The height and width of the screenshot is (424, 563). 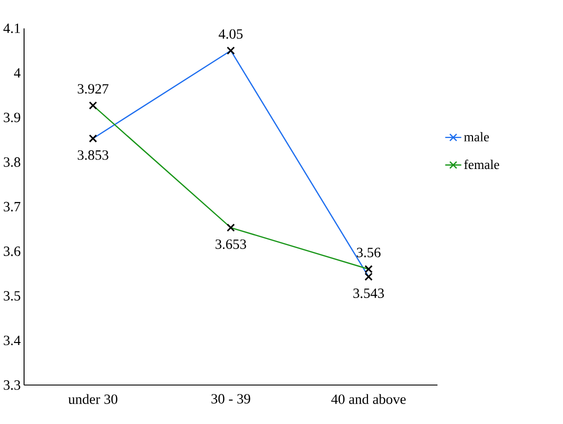 What do you see at coordinates (12, 385) in the screenshot?
I see `y-tick-label: 3.3` at bounding box center [12, 385].